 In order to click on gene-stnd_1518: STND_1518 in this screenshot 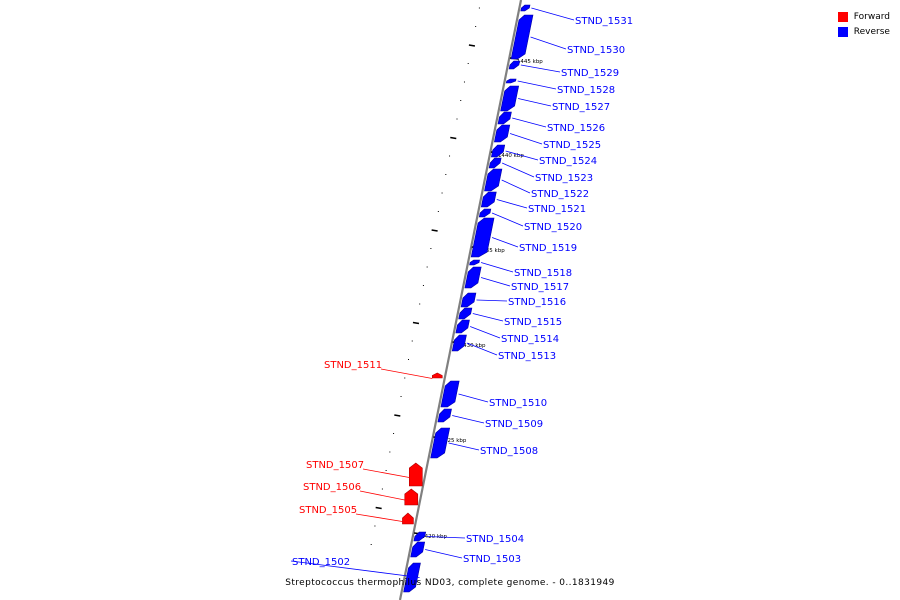, I will do `click(521, 269)`.